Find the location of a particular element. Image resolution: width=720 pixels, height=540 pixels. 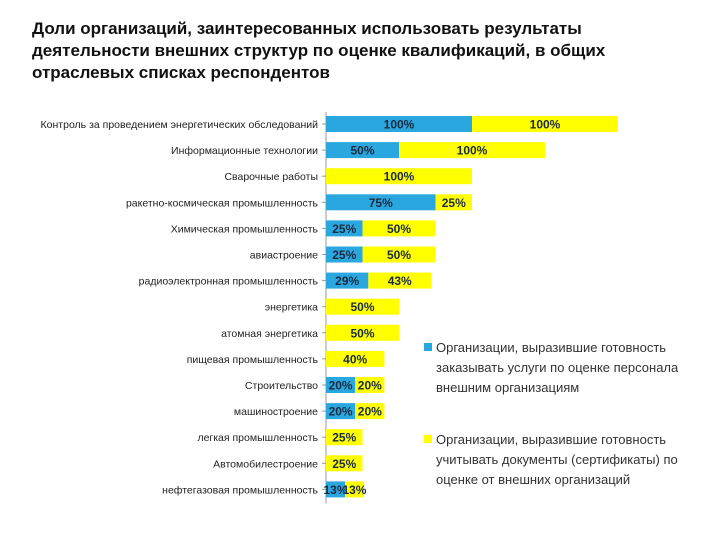

data-label: 40% is located at coordinates (355, 359).